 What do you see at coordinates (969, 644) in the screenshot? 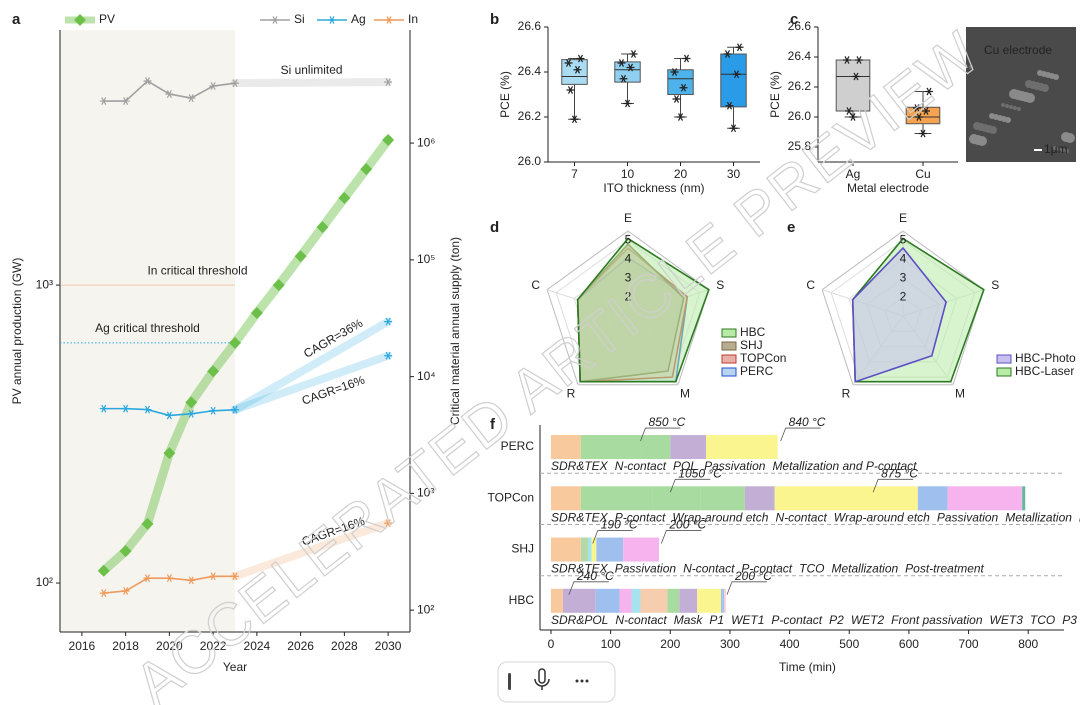
I see `x-tick-label: 700` at bounding box center [969, 644].